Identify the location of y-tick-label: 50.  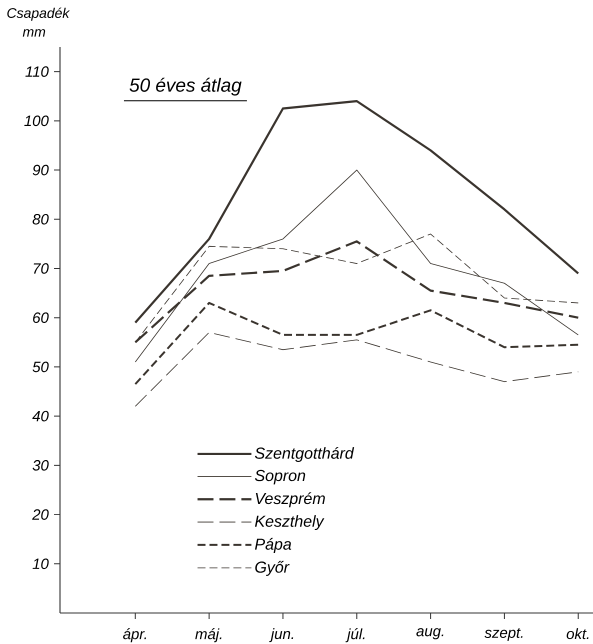
(40, 367).